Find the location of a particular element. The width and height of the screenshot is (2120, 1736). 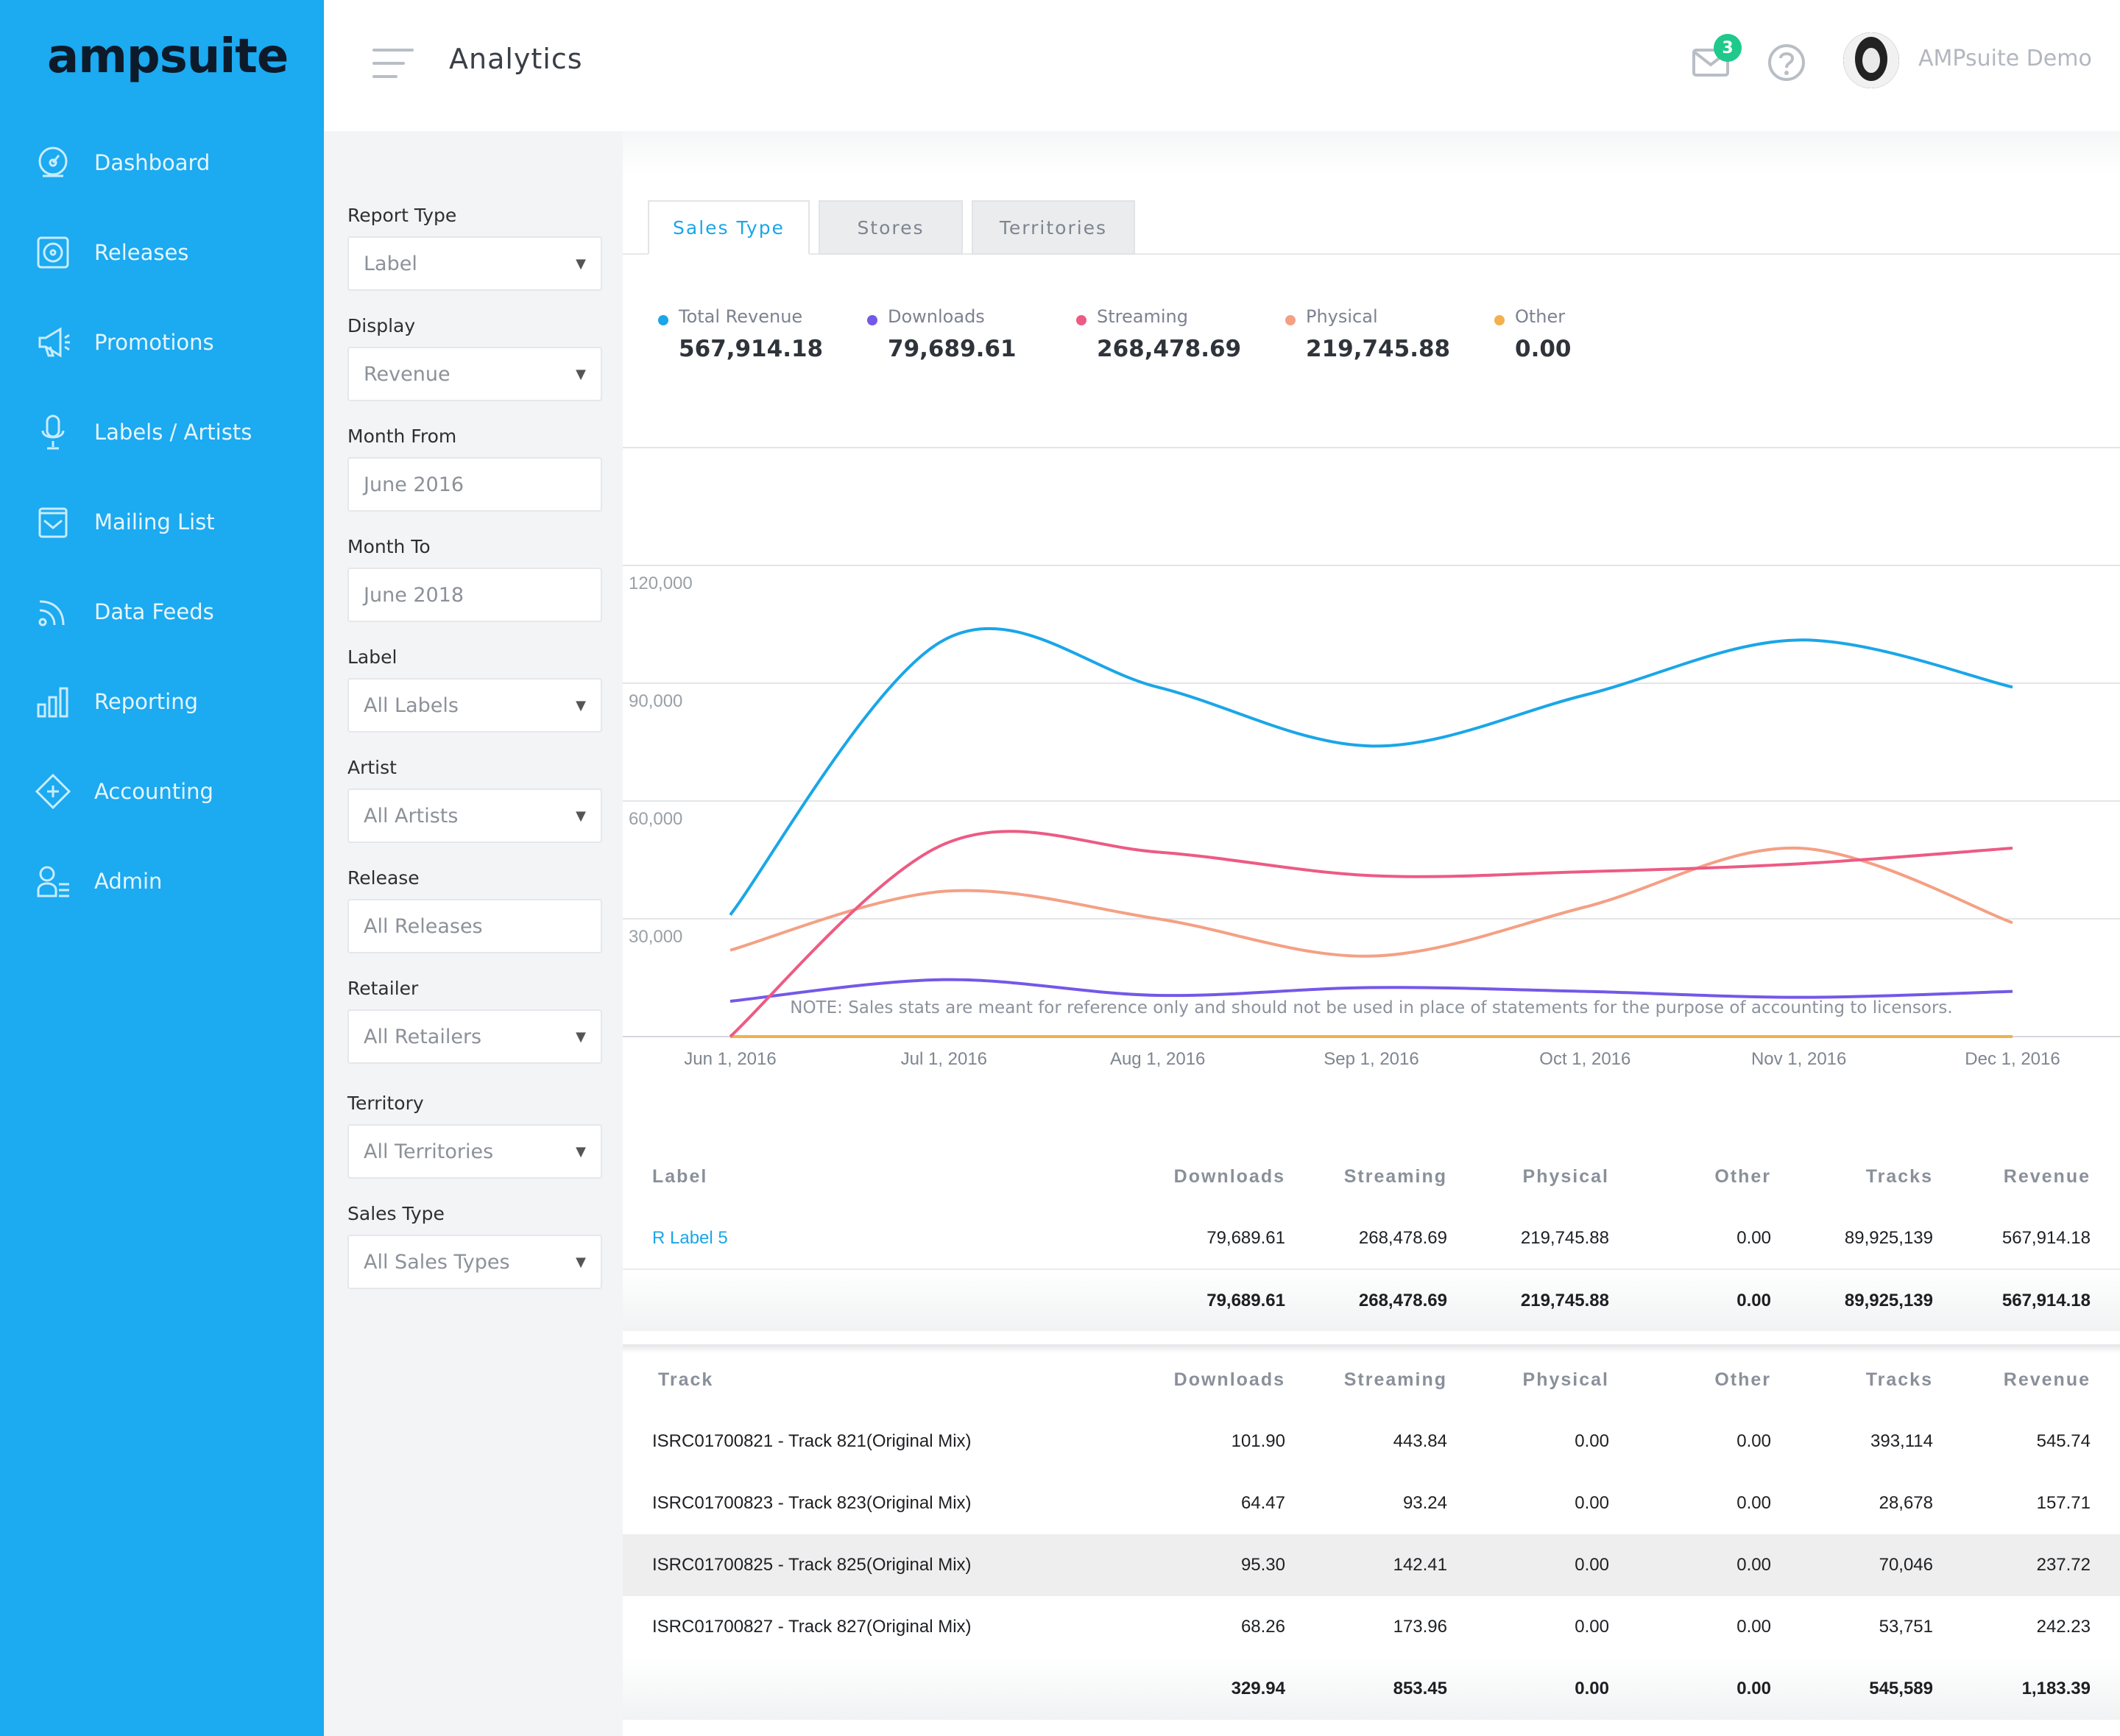

label-link: R Label 5 is located at coordinates (690, 1238).